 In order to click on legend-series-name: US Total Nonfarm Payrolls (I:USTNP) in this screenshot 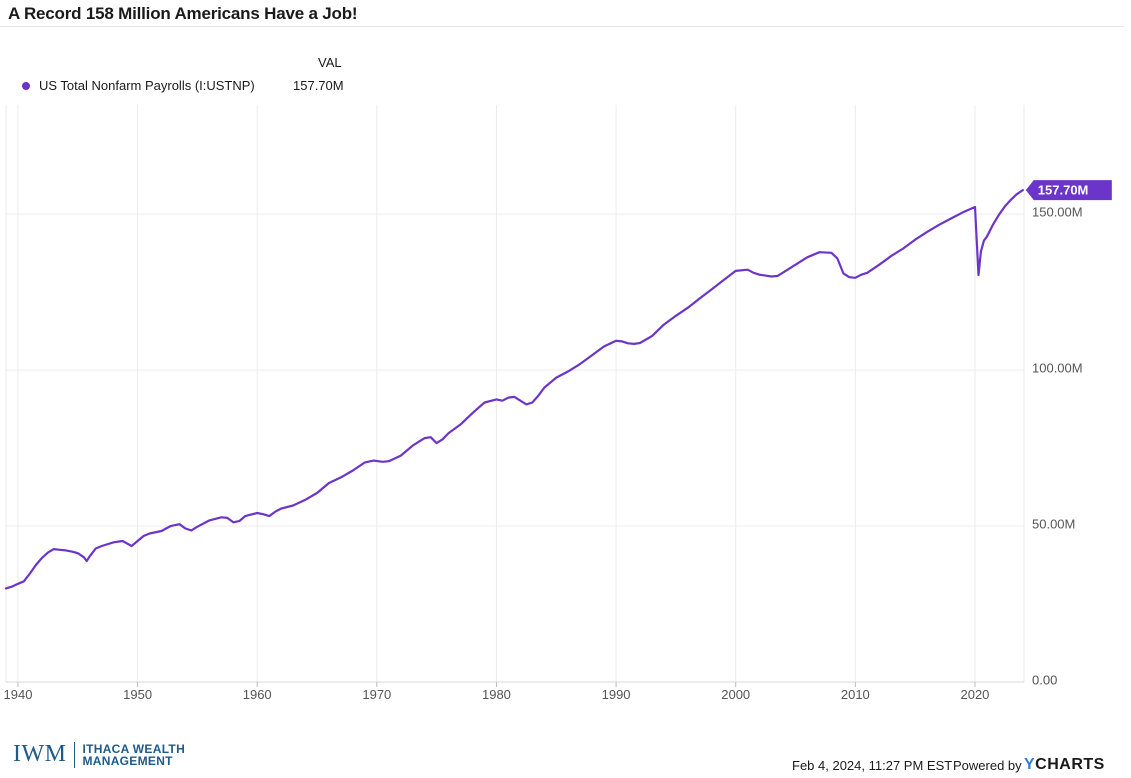, I will do `click(147, 85)`.